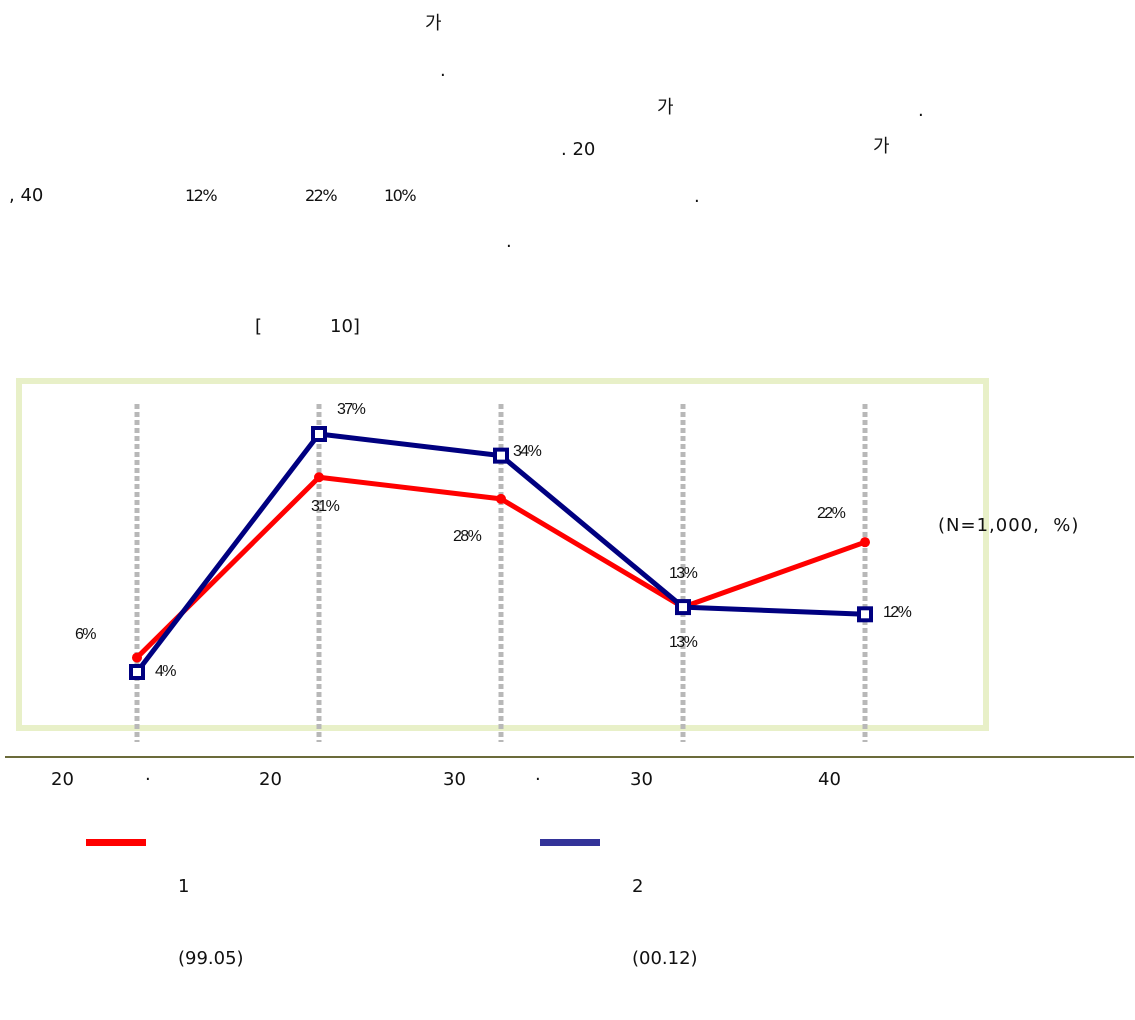 This screenshot has height=1020, width=1135. I want to click on text-line-3a: 가, so click(665, 107).